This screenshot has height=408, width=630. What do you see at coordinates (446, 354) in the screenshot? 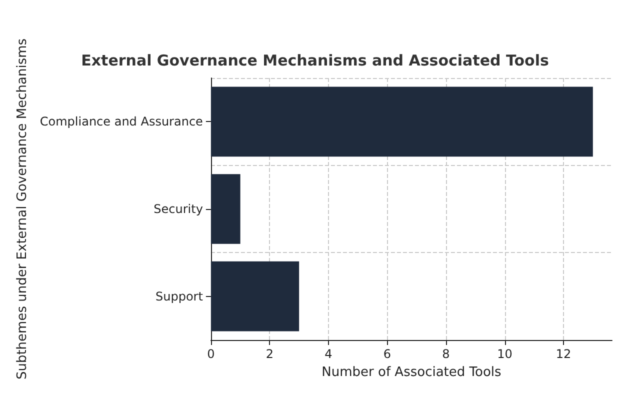
I see `x-tick-label: 8` at bounding box center [446, 354].